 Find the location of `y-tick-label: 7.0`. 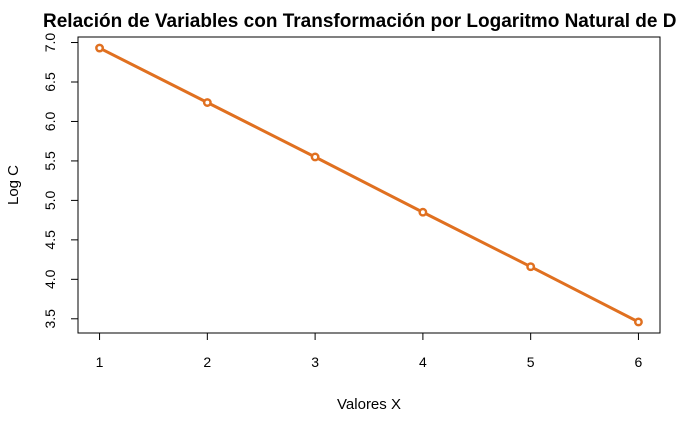

y-tick-label: 7.0 is located at coordinates (50, 43).